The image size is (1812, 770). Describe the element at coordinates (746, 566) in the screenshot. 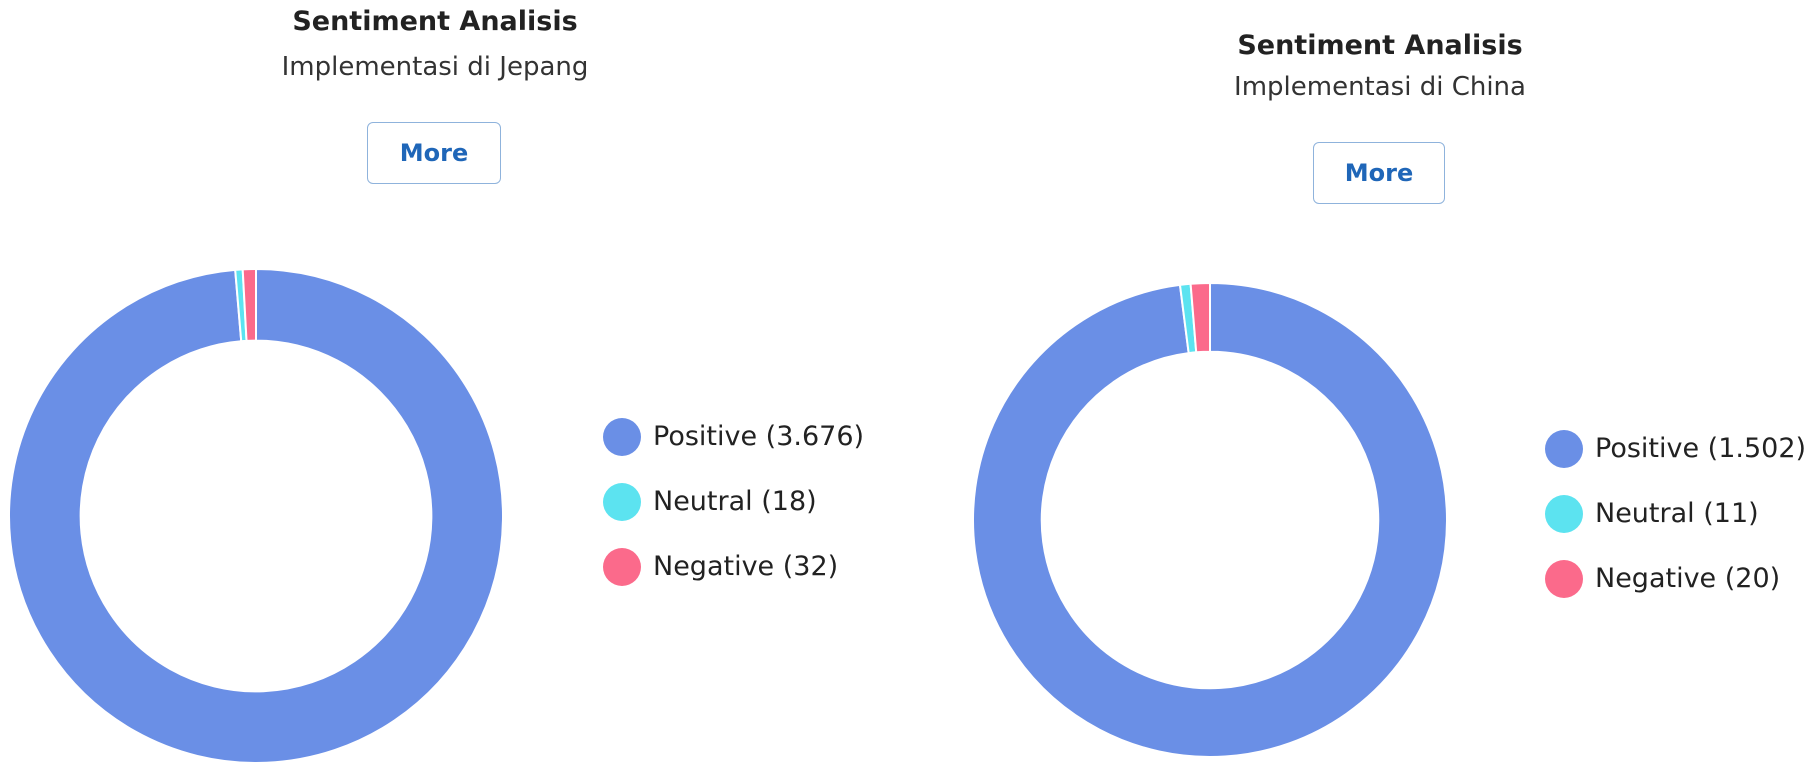

I see `legend-label: Negative (32)` at that location.